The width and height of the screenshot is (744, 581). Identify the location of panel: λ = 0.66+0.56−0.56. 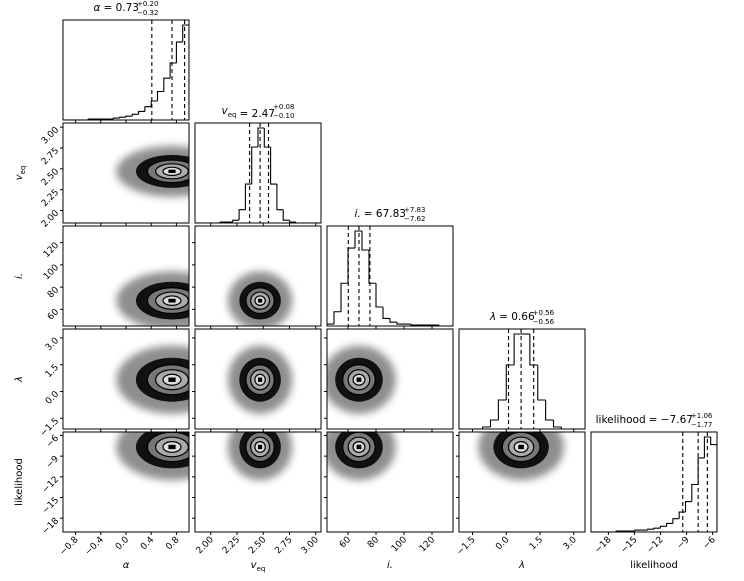
(522, 370).